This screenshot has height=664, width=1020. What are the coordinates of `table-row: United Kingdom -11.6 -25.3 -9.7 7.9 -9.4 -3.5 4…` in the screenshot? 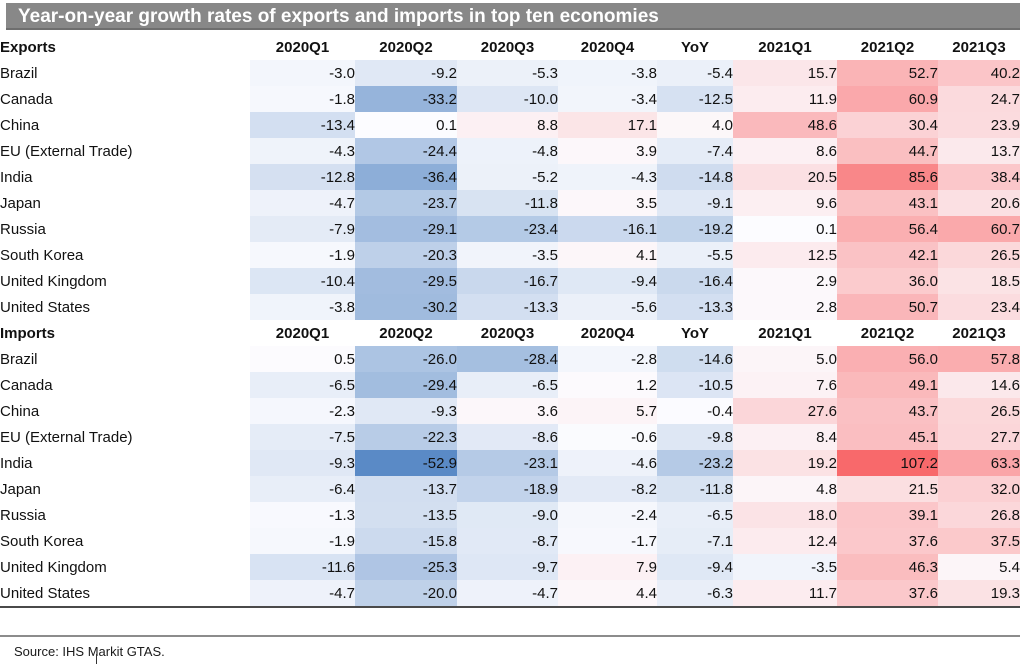 It's located at (510, 567).